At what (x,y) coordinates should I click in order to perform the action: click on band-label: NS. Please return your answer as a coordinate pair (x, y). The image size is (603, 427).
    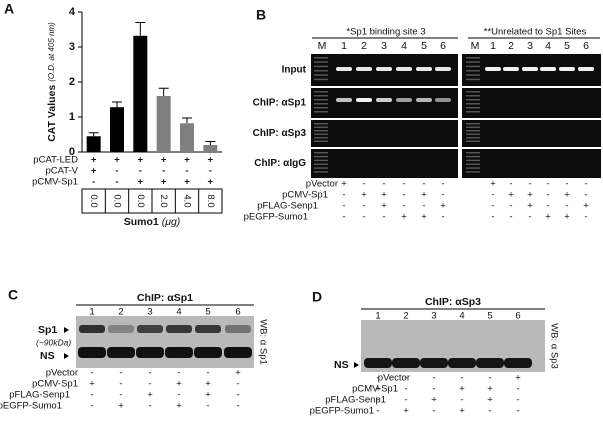
    Looking at the image, I should click on (341, 365).